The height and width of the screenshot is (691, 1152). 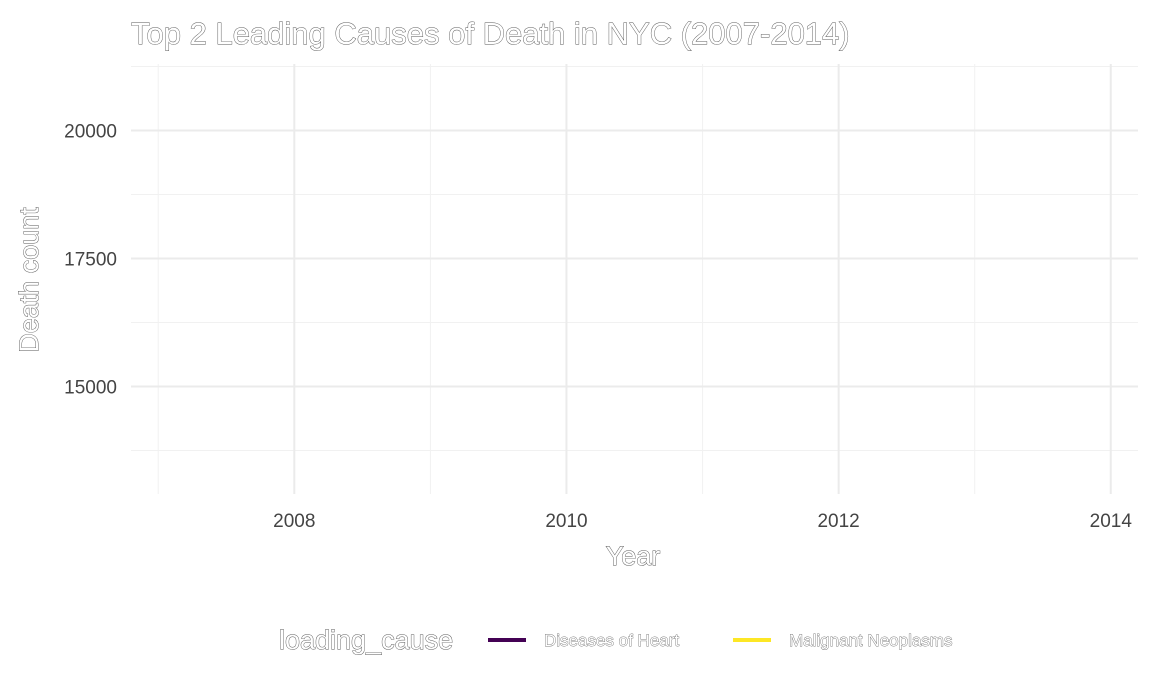 I want to click on legend-label-malignant-neoplasms: Malignant Neoplasms, so click(x=870, y=640).